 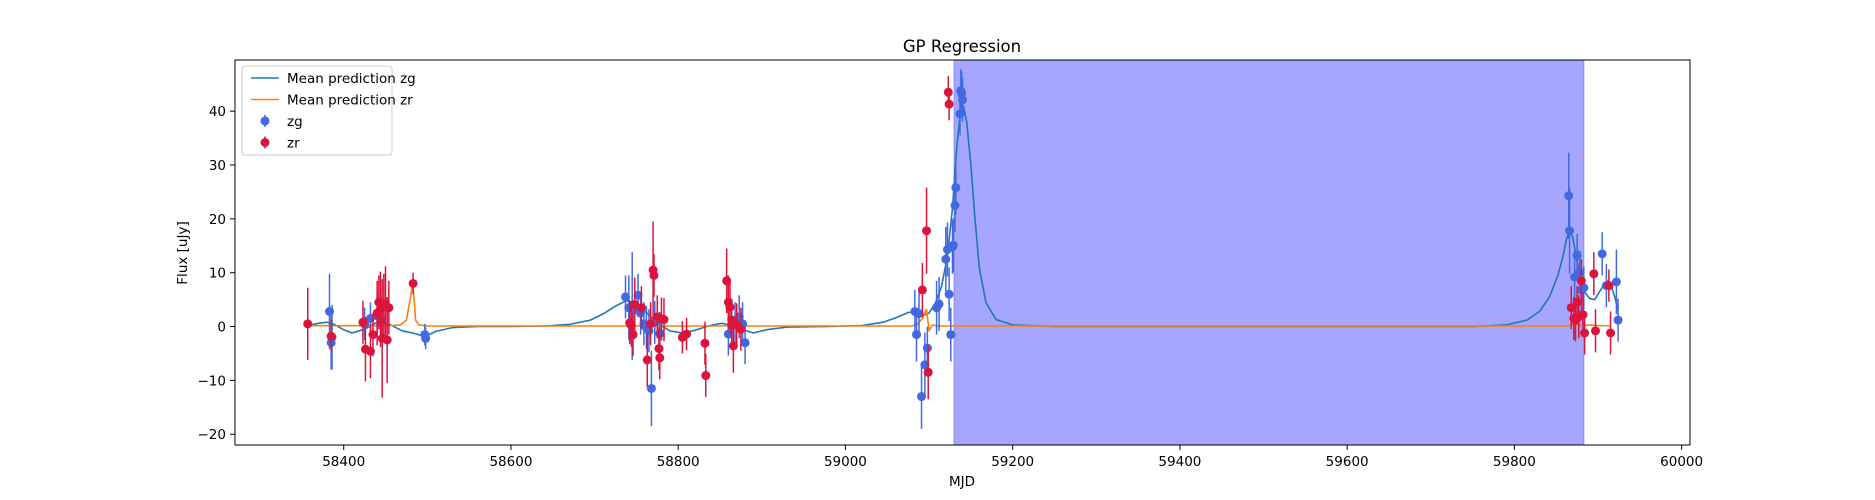 I want to click on legend-entry-1: Mean prediction zr, so click(x=332, y=101).